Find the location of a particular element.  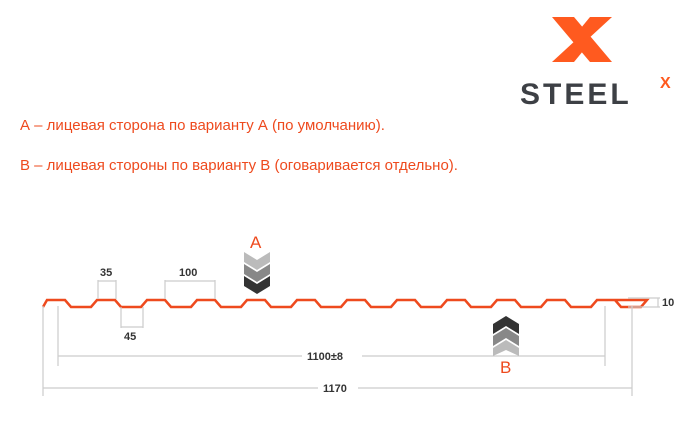

dim-useful-width: 1100±8 is located at coordinates (325, 357).